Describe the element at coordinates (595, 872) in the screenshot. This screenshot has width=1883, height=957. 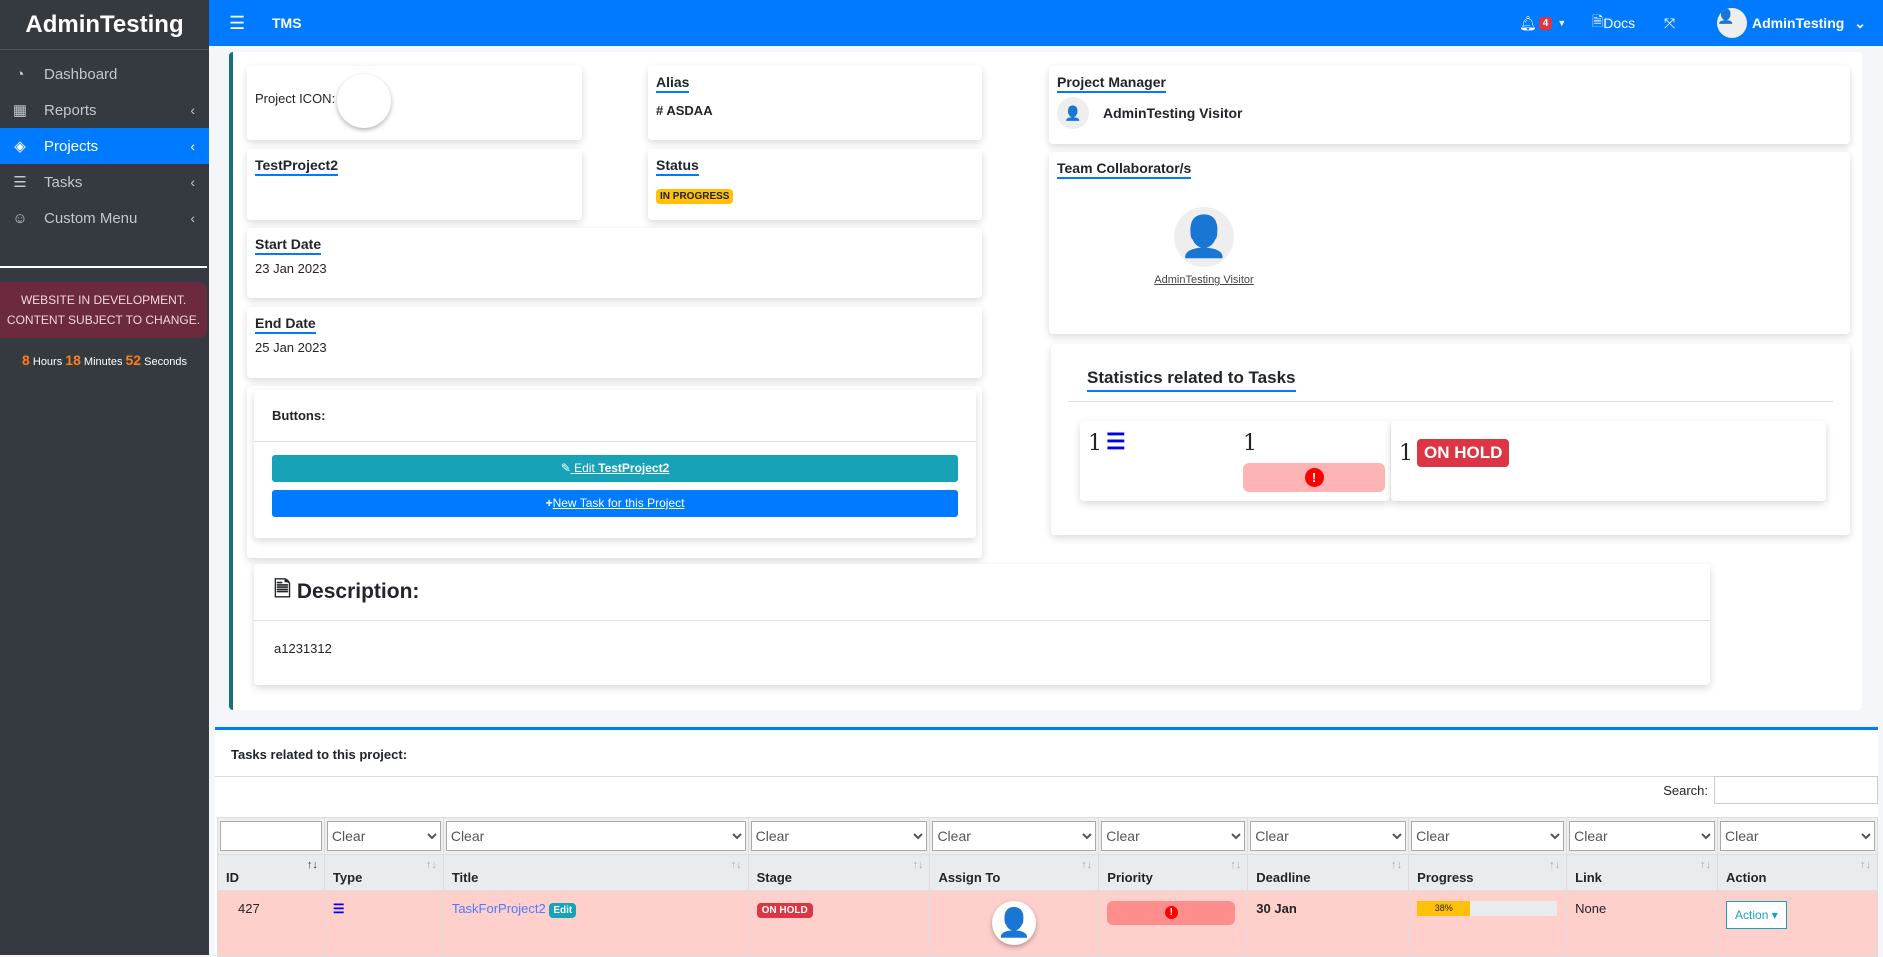
I see `column-header-title: Title ↑↓` at that location.